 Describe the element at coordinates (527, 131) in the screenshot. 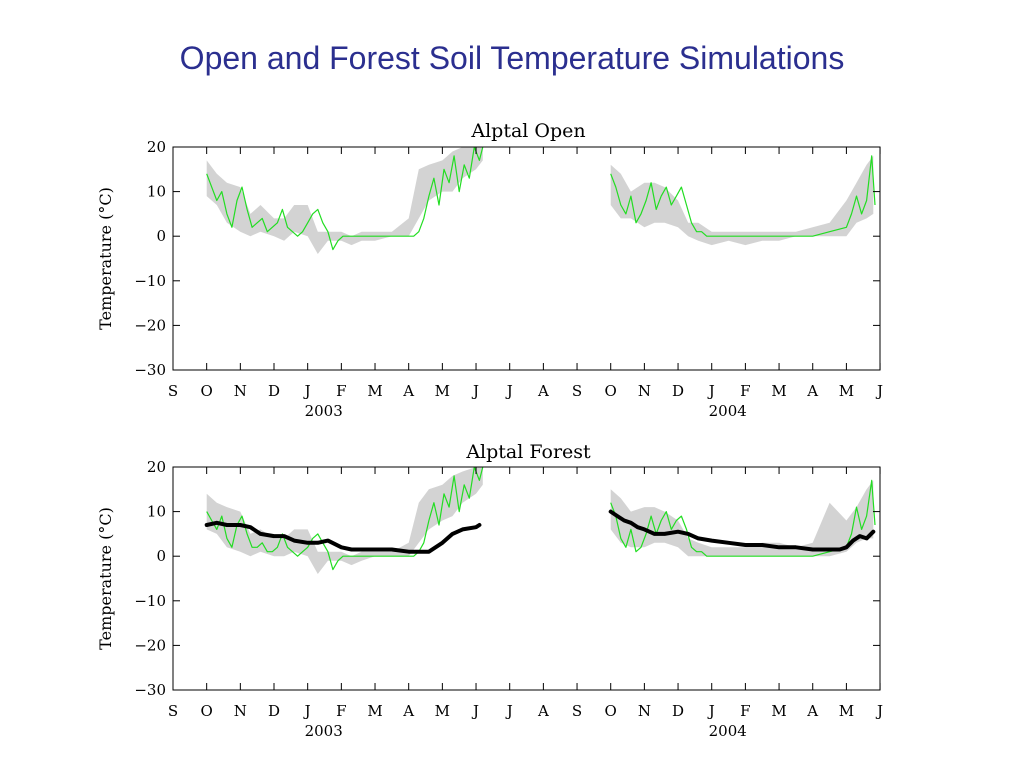

I see `panel-title: Alptal Open` at that location.